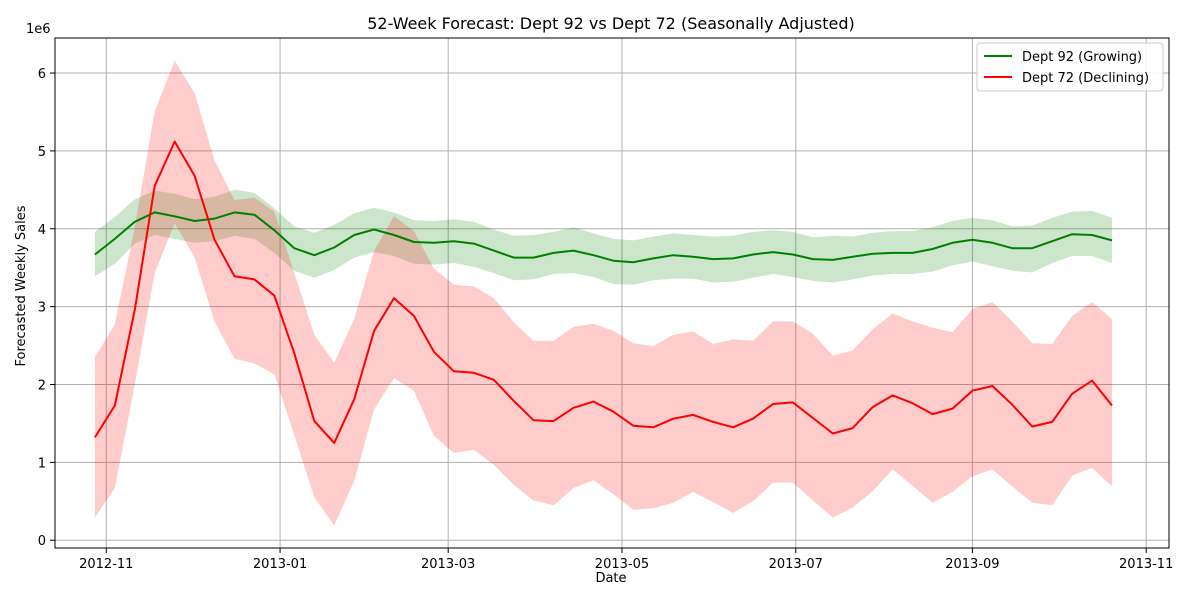 This screenshot has width=1200, height=605. I want to click on x-tick-label: 2012-11, so click(106, 564).